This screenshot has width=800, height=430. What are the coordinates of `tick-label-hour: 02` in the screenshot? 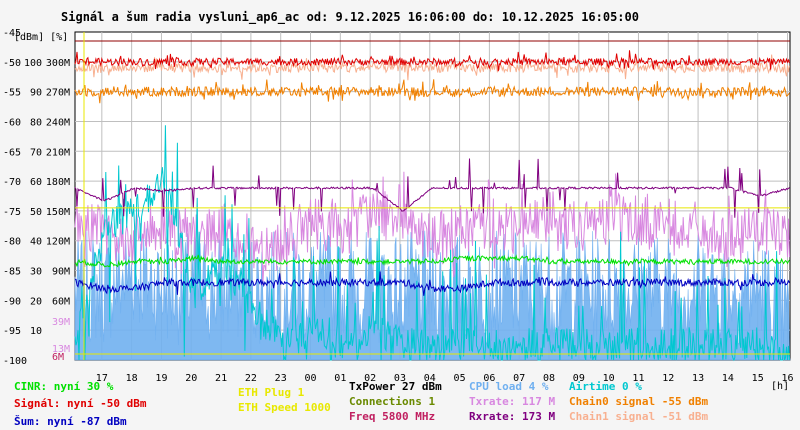 It's located at (370, 378).